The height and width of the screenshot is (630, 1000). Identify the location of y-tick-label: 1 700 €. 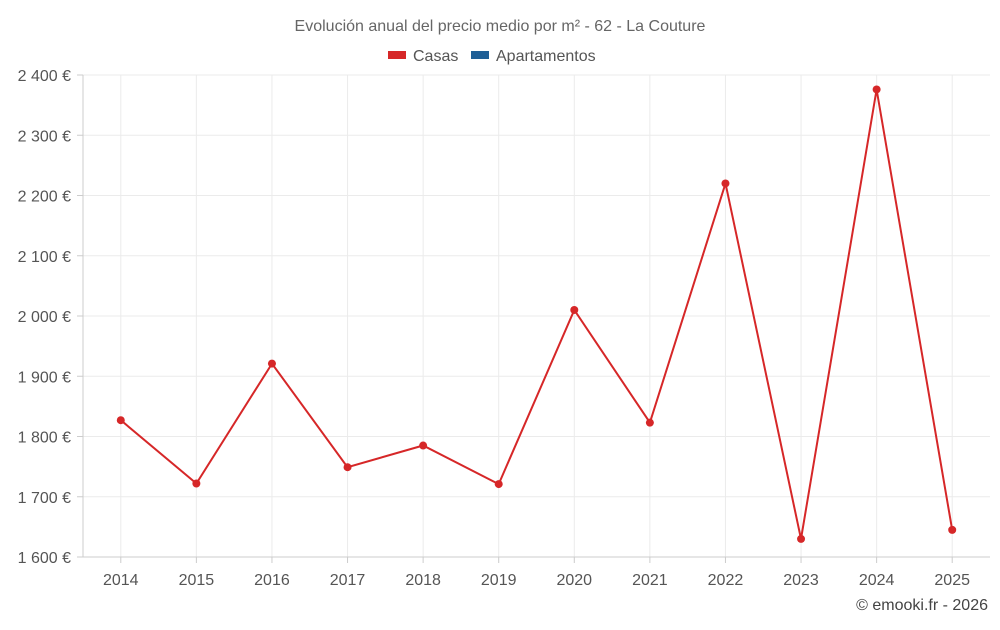
(44, 498).